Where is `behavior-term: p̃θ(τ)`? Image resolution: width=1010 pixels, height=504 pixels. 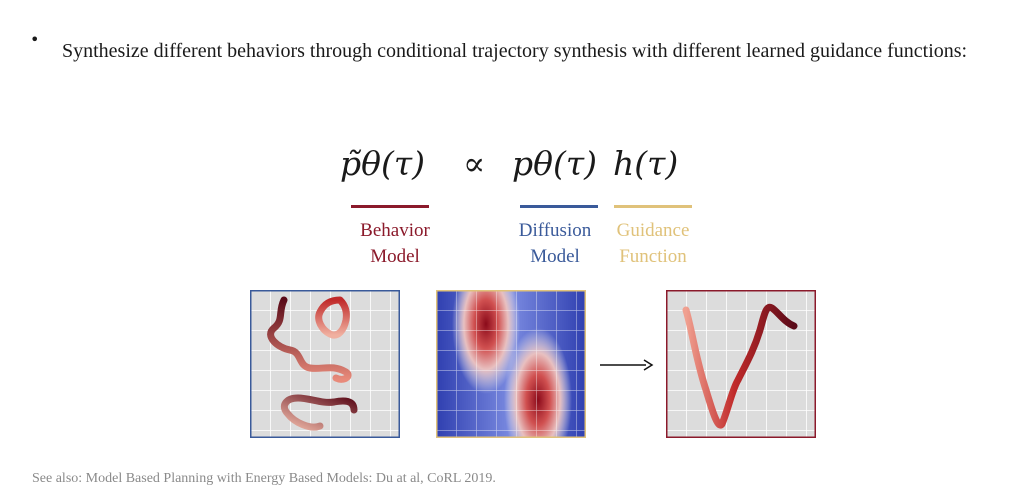 behavior-term: p̃θ(τ) is located at coordinates (382, 163).